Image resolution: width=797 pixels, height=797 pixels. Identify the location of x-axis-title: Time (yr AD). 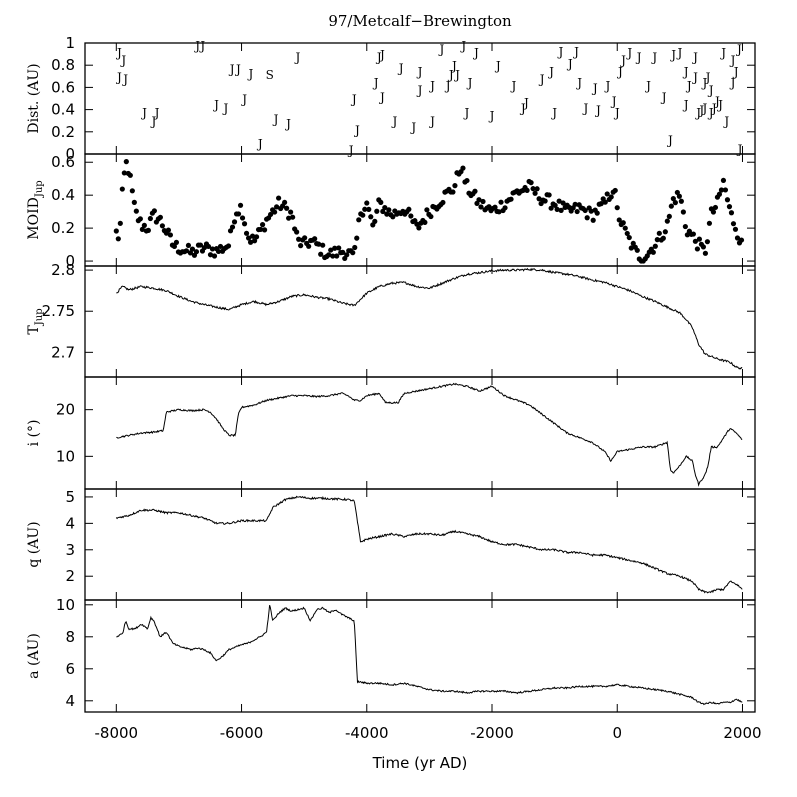
(420, 763).